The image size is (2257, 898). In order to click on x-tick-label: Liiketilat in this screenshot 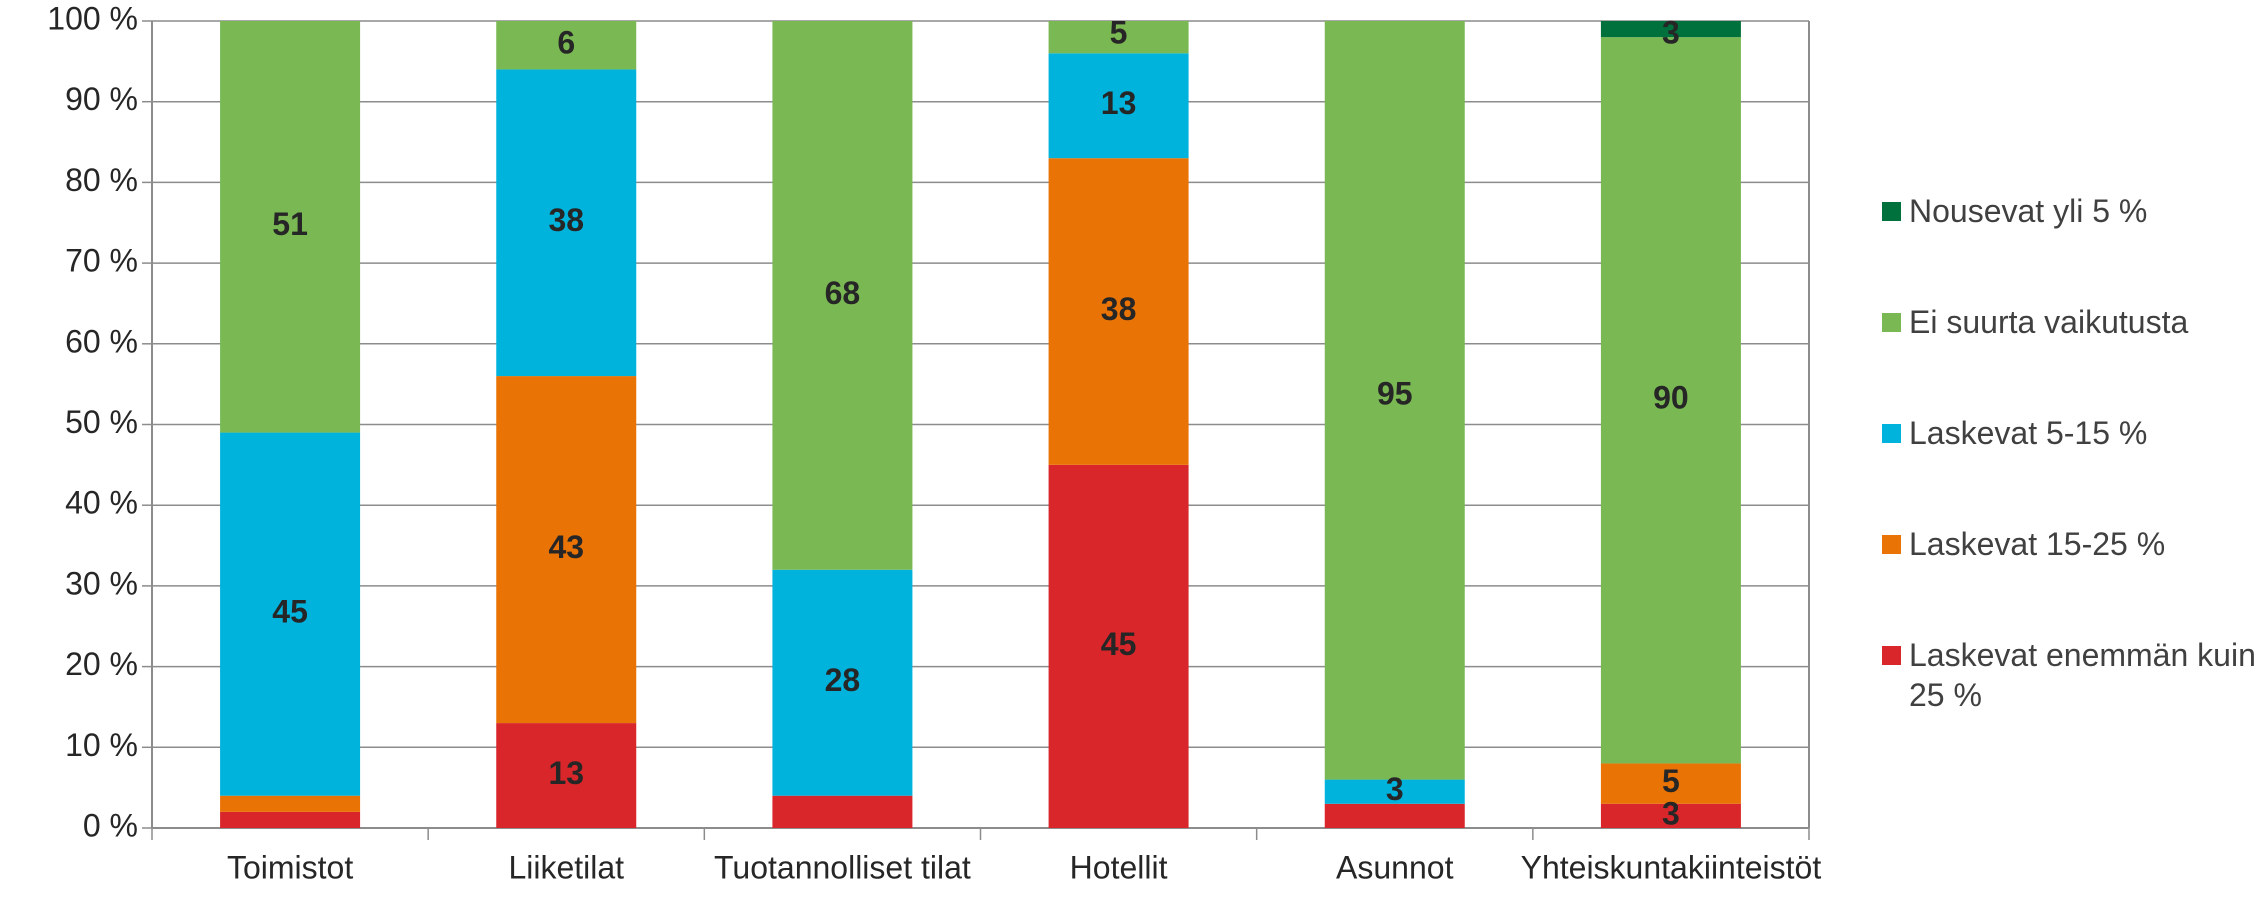, I will do `click(566, 867)`.